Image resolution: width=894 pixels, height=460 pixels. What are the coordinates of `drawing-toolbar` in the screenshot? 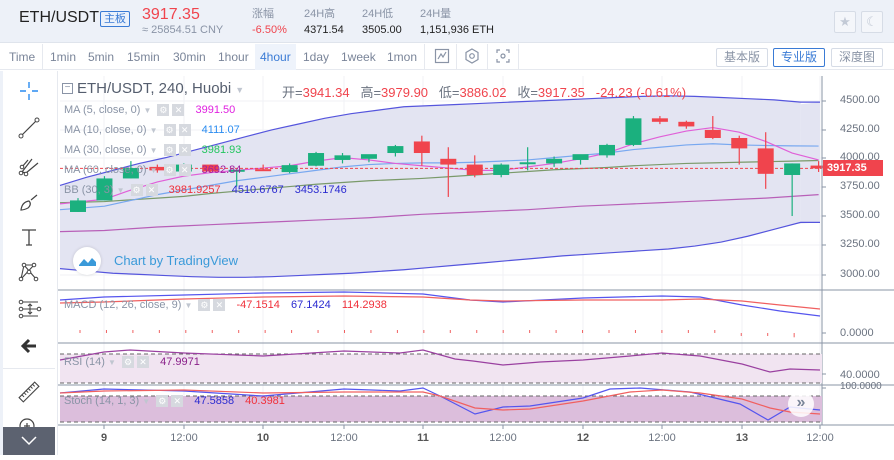 It's located at (29, 263).